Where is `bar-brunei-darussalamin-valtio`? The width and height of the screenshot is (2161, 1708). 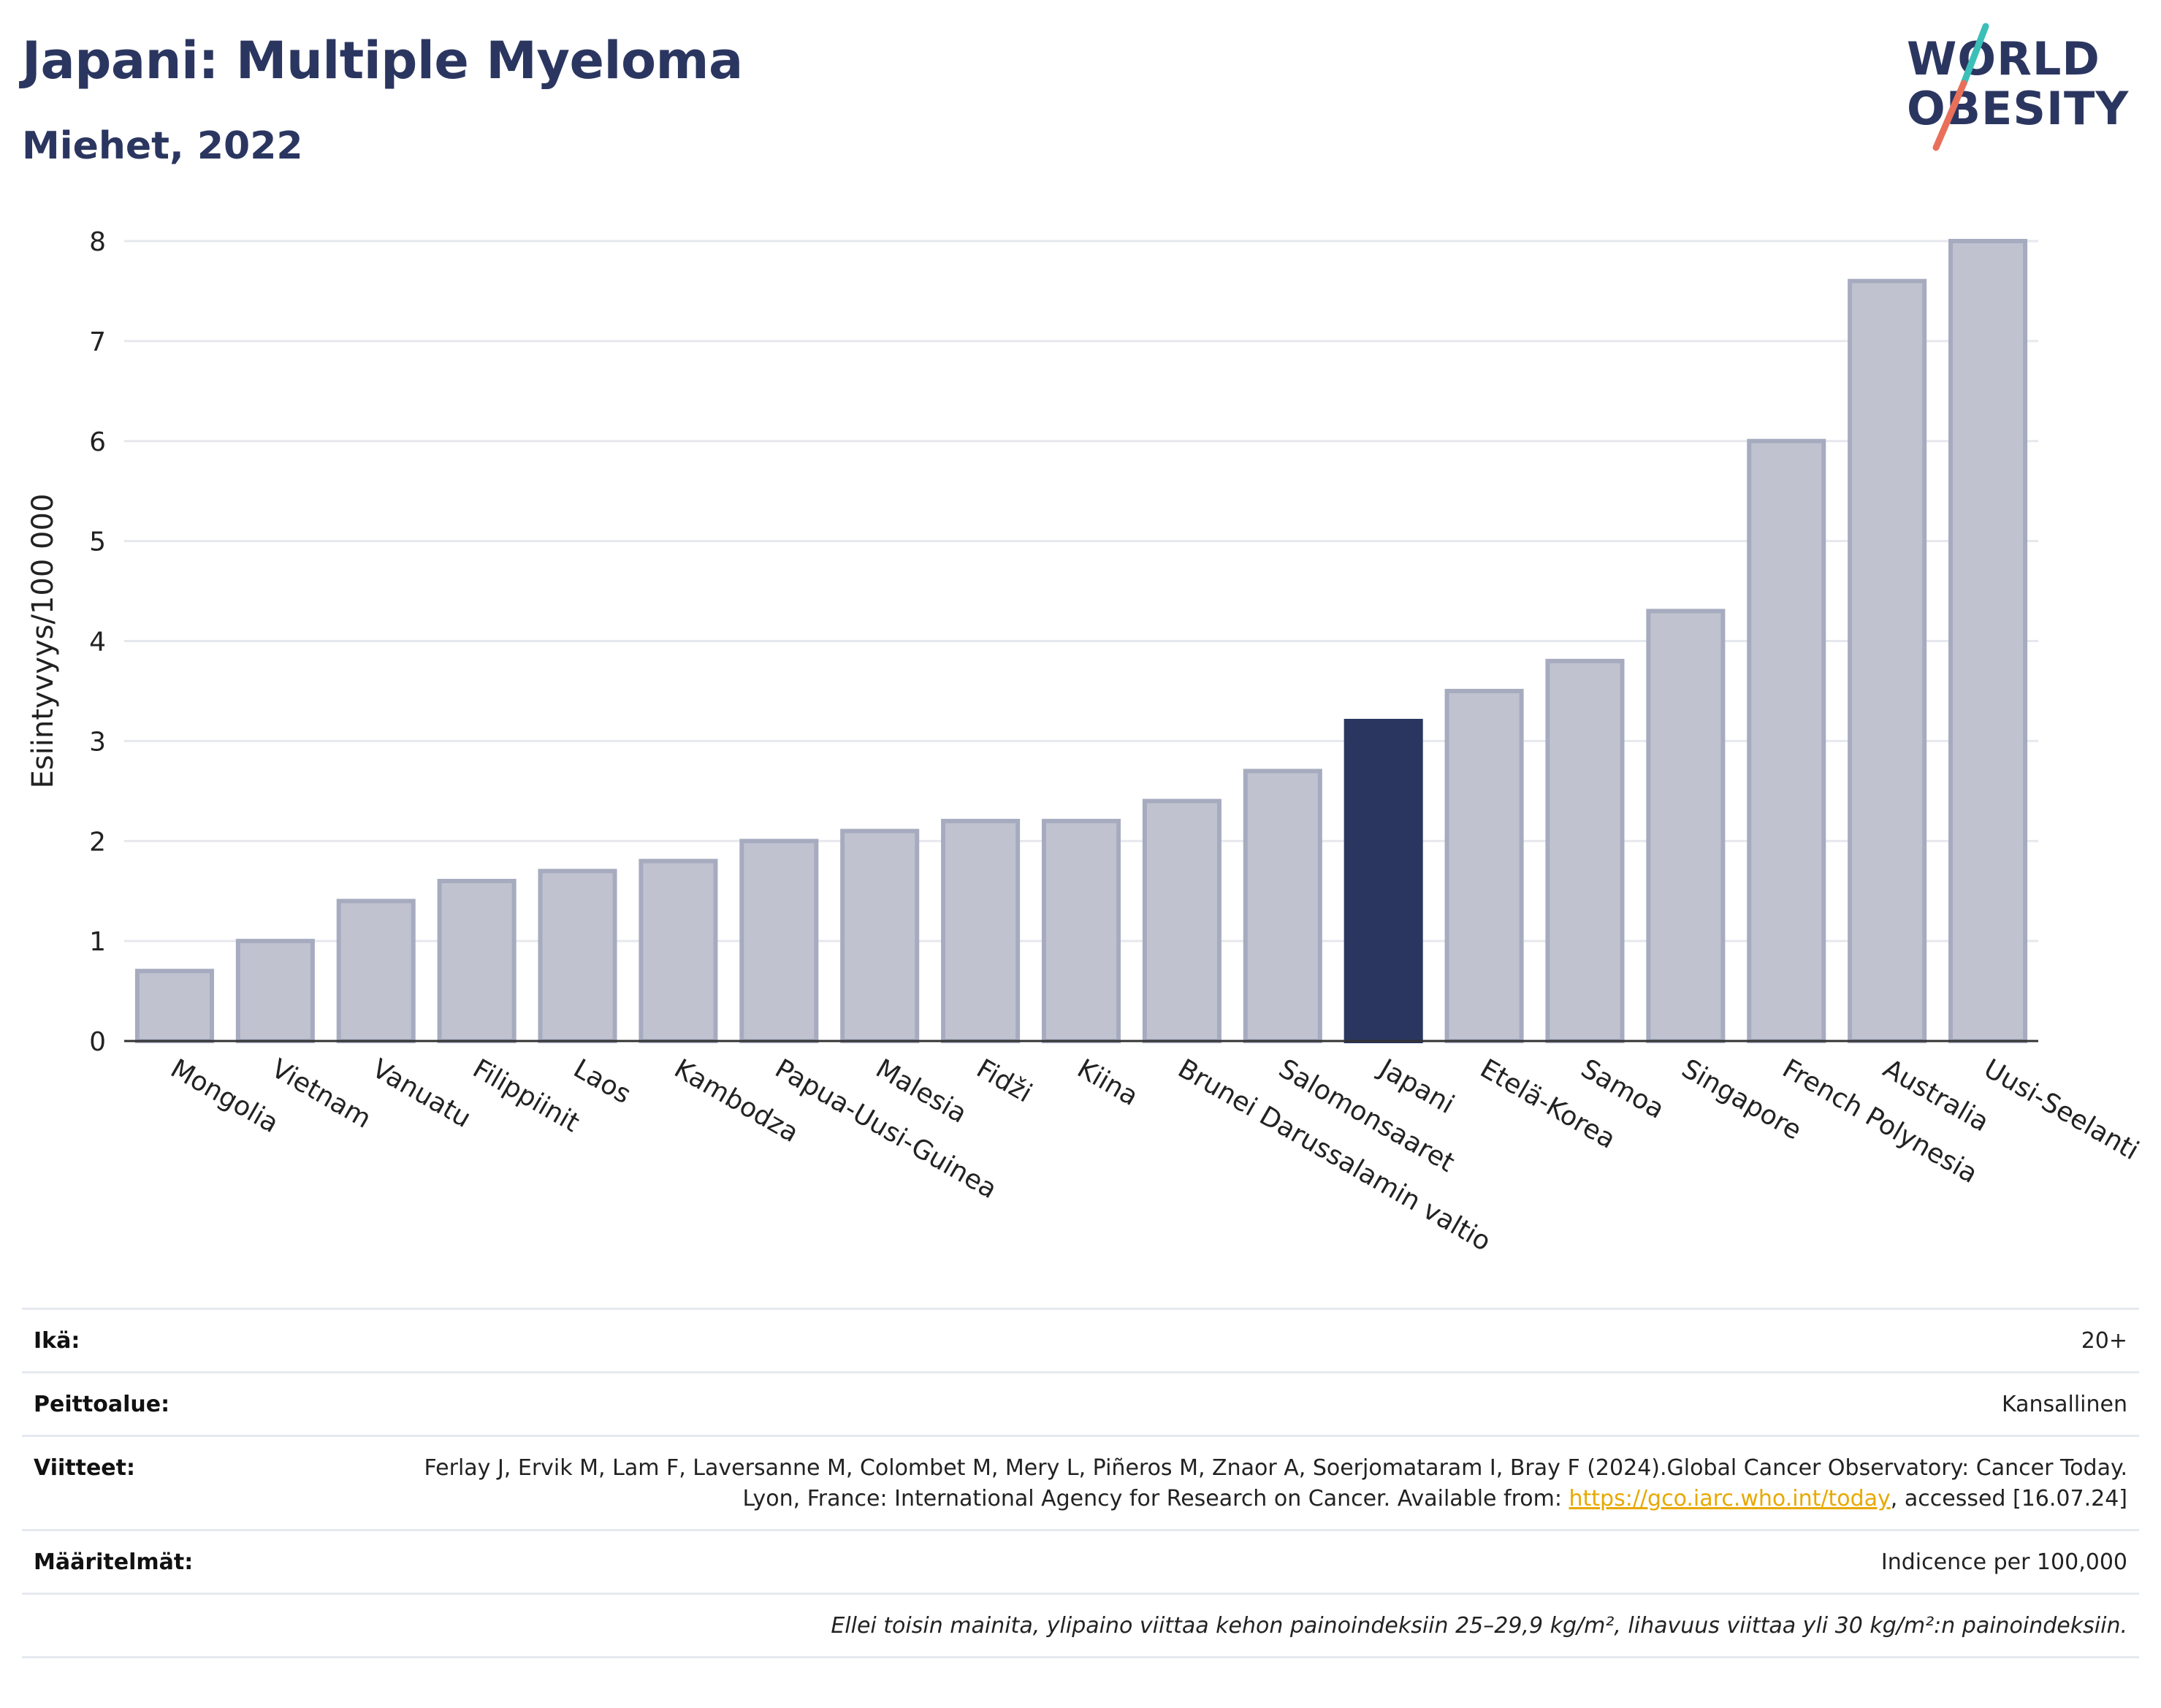 bar-brunei-darussalamin-valtio is located at coordinates (1181, 921).